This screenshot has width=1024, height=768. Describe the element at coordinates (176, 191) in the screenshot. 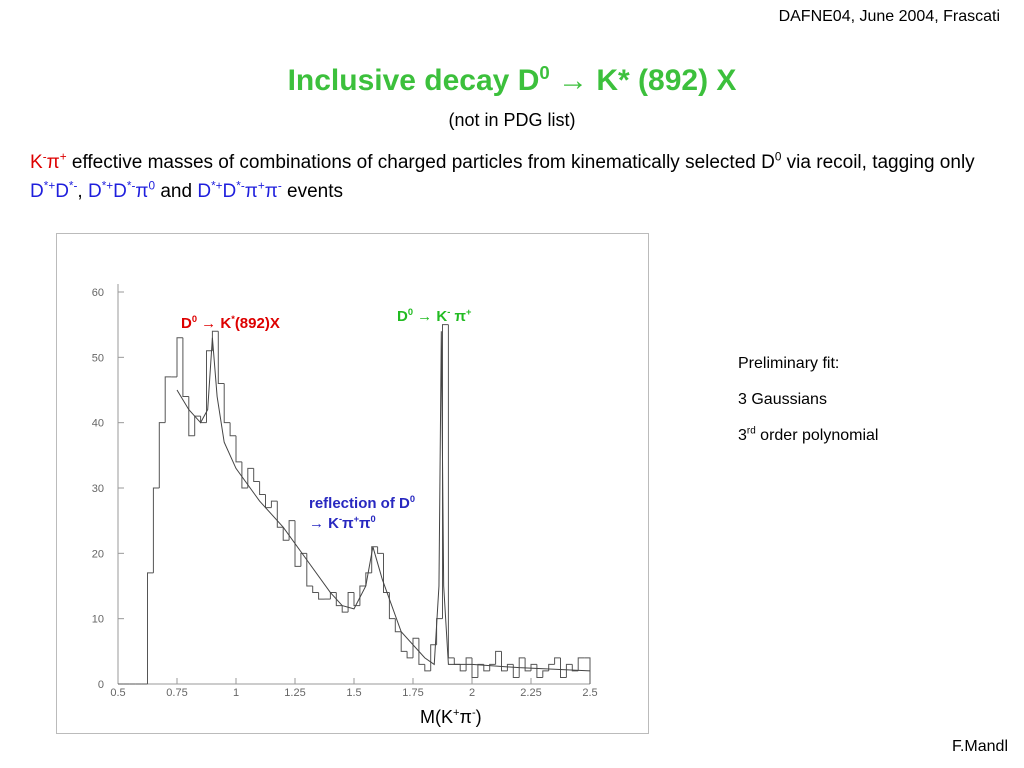

I see `text-run: and` at that location.